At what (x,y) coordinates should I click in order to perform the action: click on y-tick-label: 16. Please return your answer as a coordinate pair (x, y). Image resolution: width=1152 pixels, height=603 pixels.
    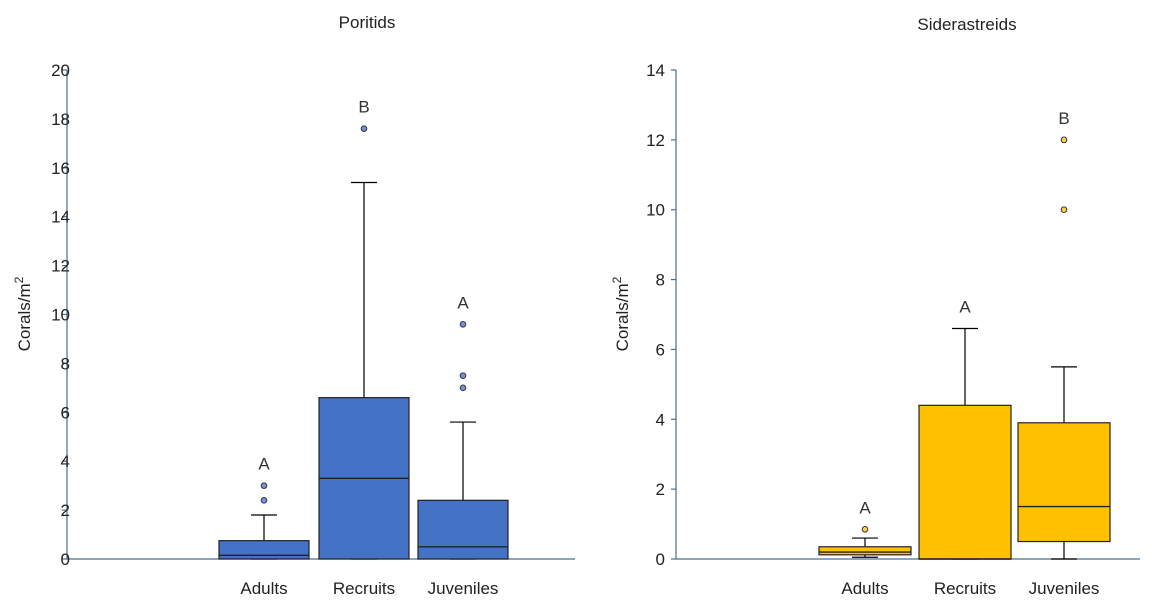
    Looking at the image, I should click on (60, 168).